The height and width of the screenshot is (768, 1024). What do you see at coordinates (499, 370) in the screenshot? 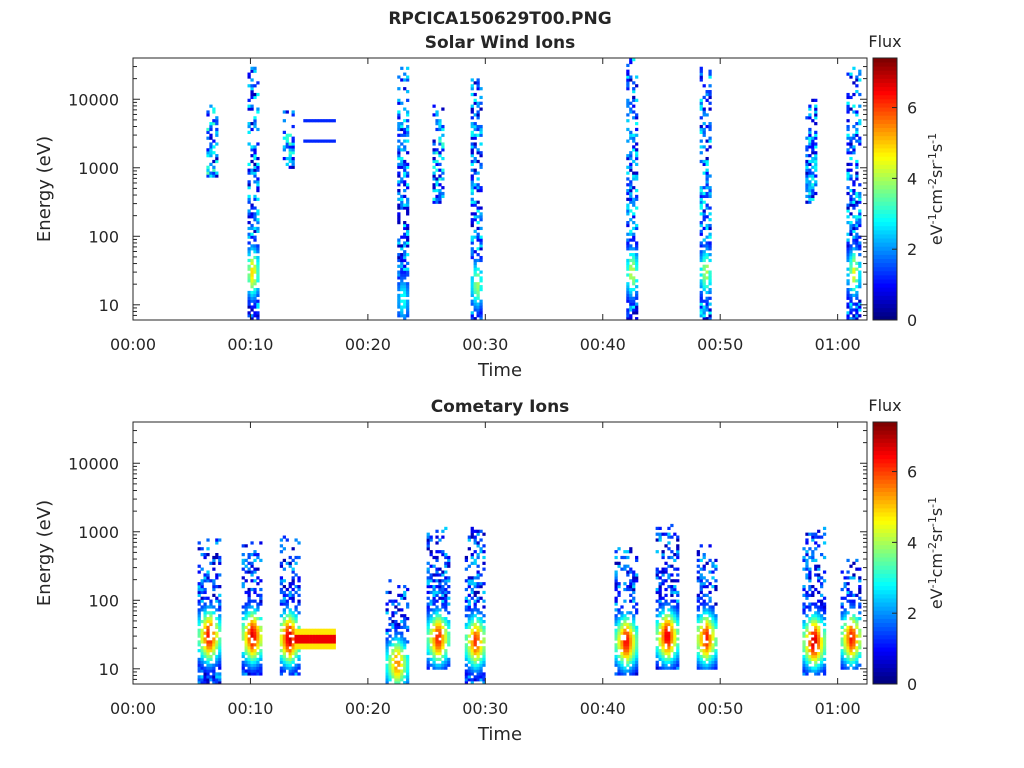
I see `x-axis-label: Time` at bounding box center [499, 370].